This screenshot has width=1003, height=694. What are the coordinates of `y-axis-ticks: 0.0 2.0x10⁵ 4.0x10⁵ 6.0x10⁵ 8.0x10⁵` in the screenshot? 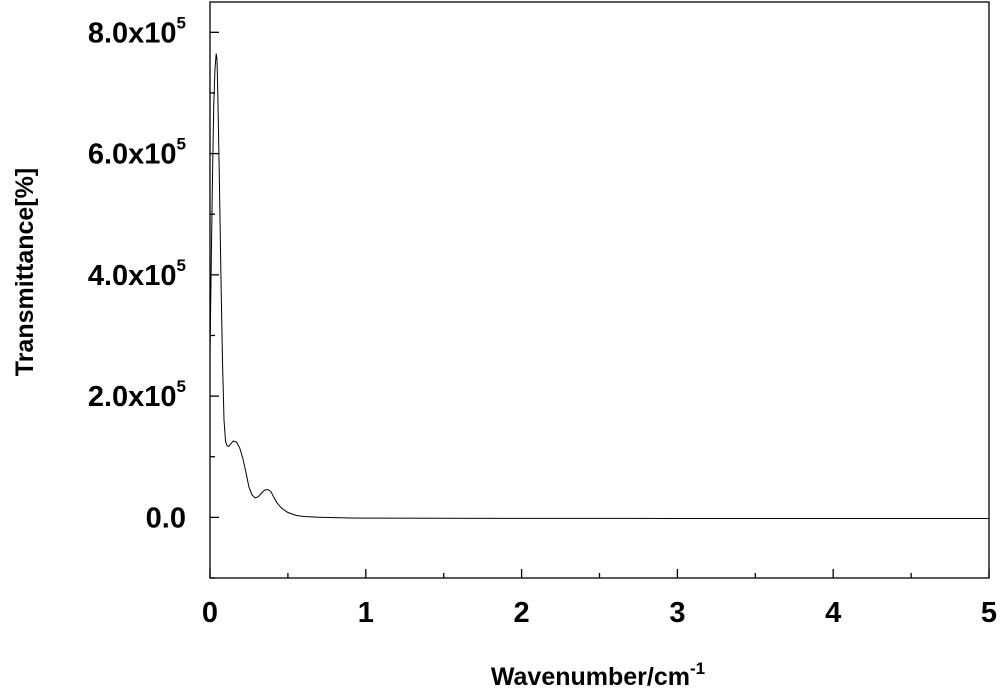 It's located at (153, 296).